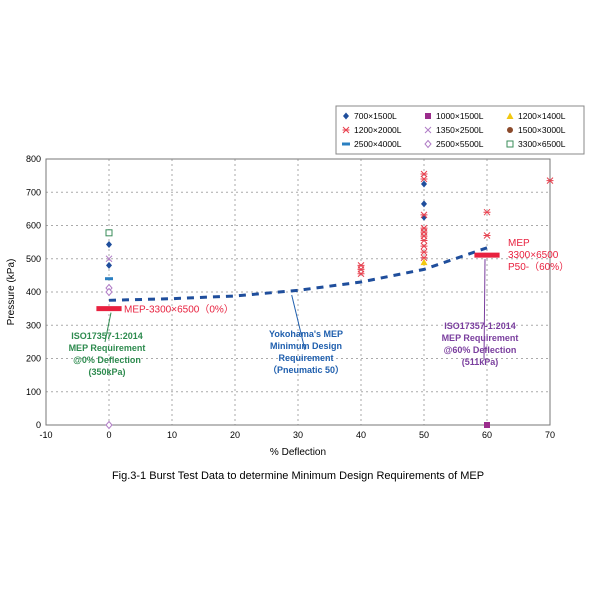 The image size is (600, 605). I want to click on x-tick-label: 0, so click(108, 435).